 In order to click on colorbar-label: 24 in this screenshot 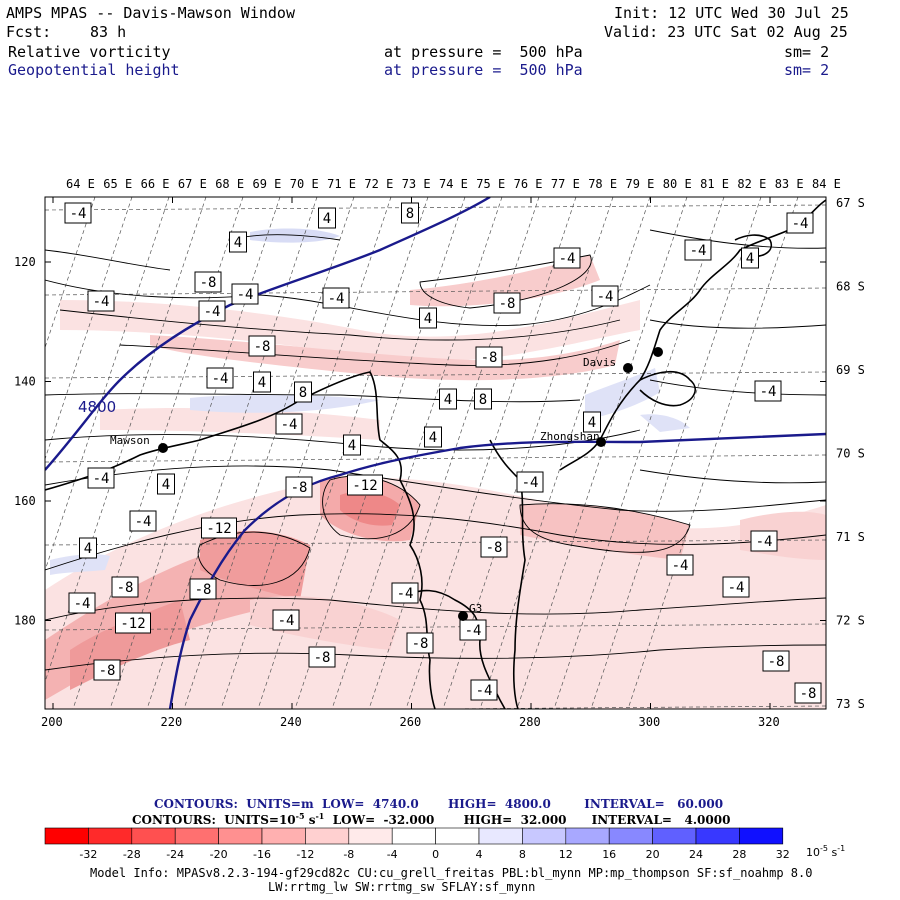, I will do `click(696, 854)`.